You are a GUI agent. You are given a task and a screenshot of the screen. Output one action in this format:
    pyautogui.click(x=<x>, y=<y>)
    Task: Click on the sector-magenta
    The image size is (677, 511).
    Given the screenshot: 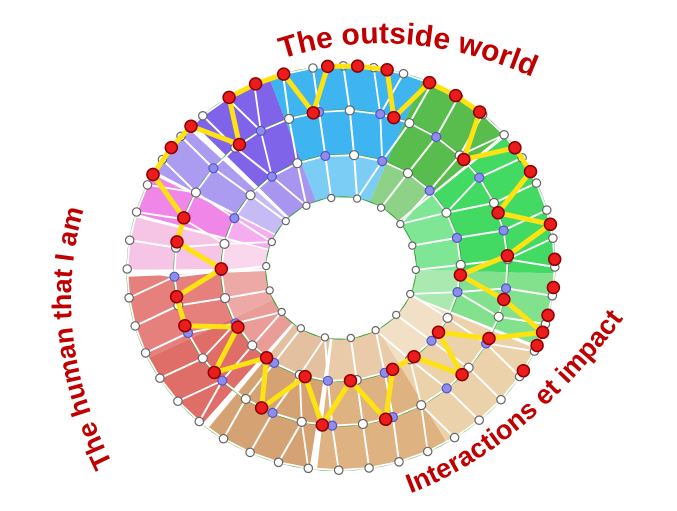 What is the action you would take?
    pyautogui.click(x=206, y=212)
    